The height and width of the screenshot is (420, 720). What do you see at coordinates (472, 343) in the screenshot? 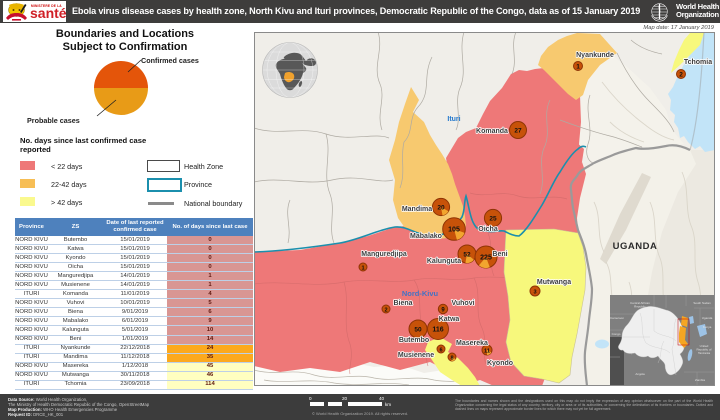
I see `svg-text: Masereka` at bounding box center [472, 343].